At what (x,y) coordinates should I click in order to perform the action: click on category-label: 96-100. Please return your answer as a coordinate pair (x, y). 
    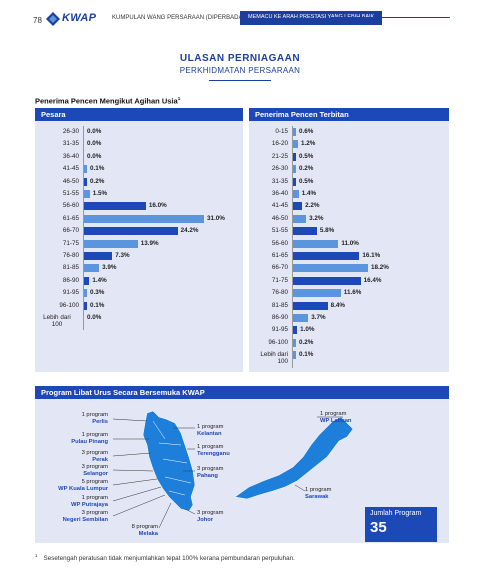
    Looking at the image, I should click on (278, 342).